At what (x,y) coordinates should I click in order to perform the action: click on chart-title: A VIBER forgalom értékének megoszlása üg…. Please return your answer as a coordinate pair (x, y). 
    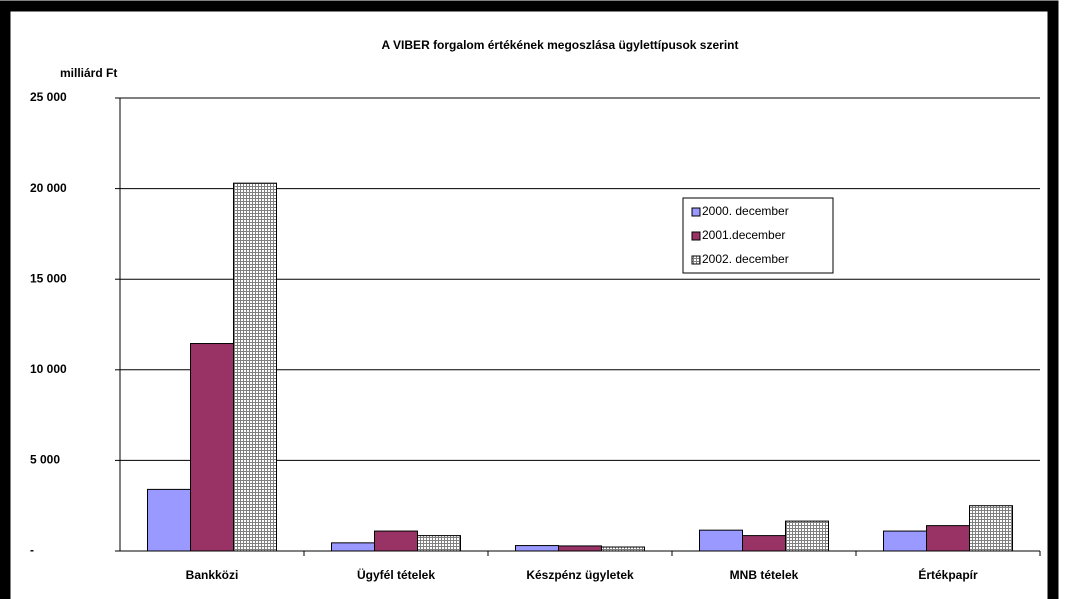
    Looking at the image, I should click on (560, 45).